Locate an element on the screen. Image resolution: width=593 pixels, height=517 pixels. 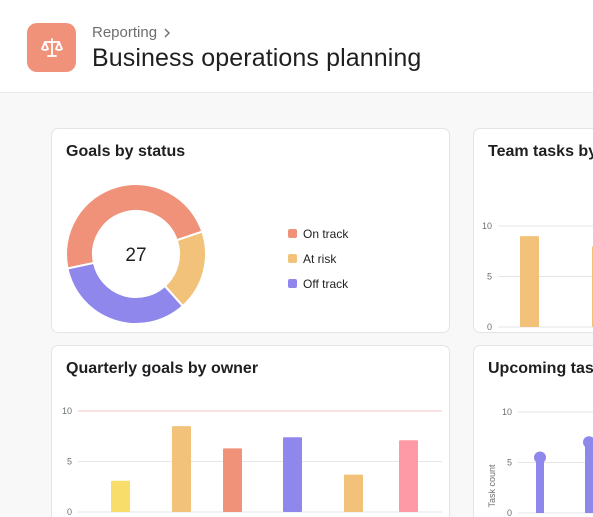
project-icon is located at coordinates (51, 47).